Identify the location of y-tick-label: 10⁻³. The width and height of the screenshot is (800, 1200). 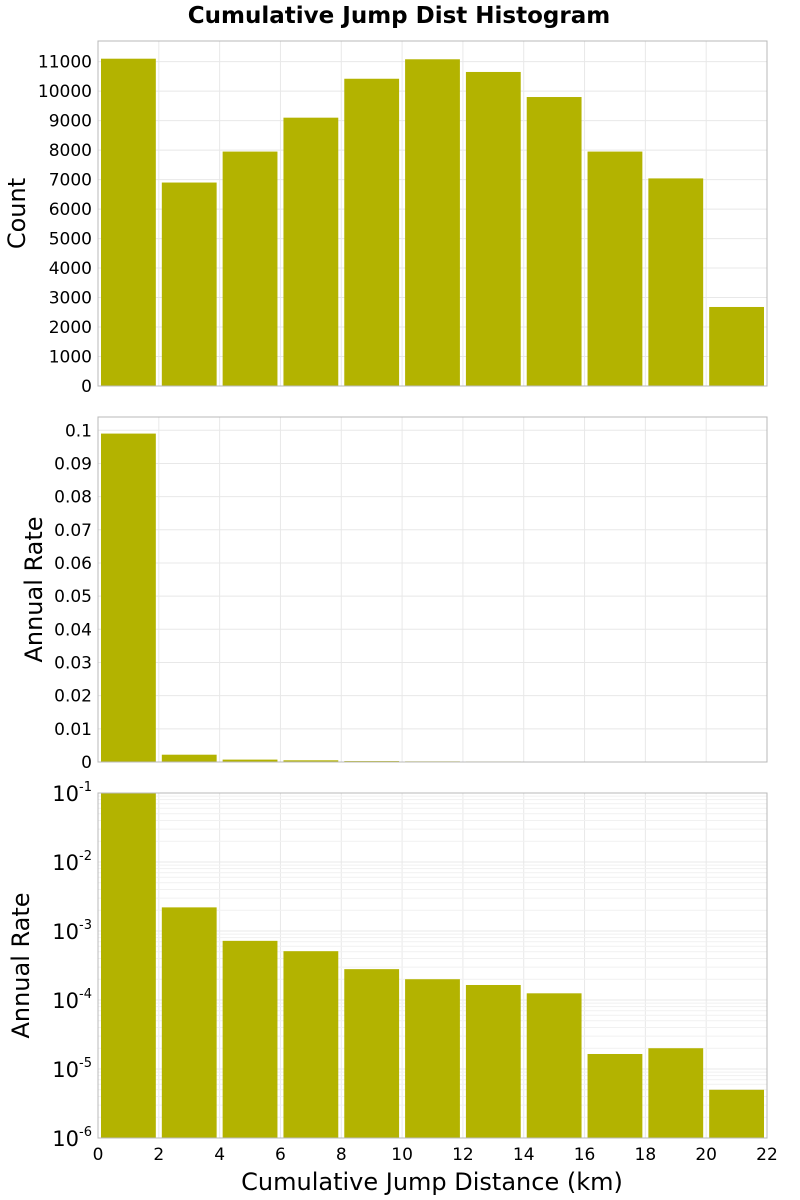
(72, 931).